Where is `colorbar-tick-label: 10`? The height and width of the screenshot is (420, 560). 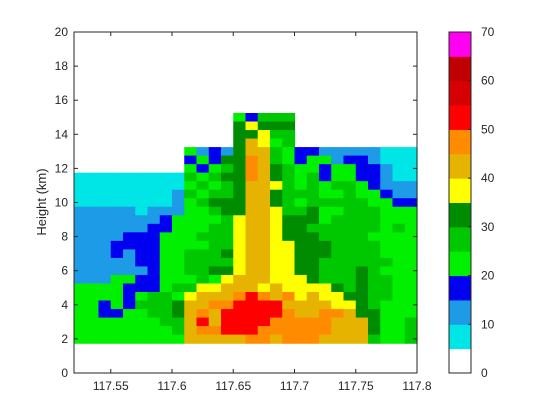 colorbar-tick-label: 10 is located at coordinates (488, 324).